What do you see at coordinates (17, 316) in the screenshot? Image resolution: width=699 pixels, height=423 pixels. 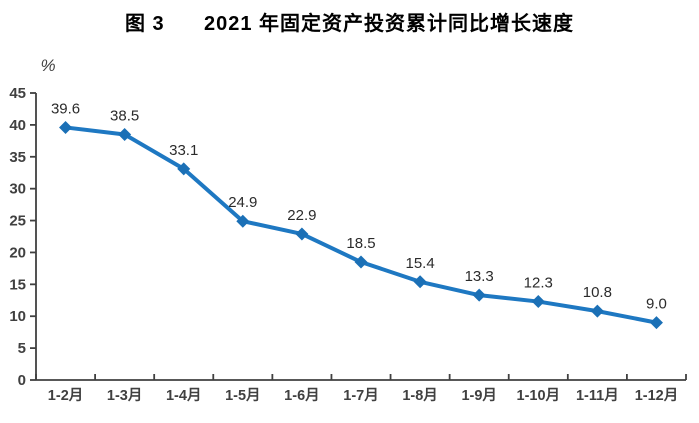 I see `y-tick-label: 10` at bounding box center [17, 316].